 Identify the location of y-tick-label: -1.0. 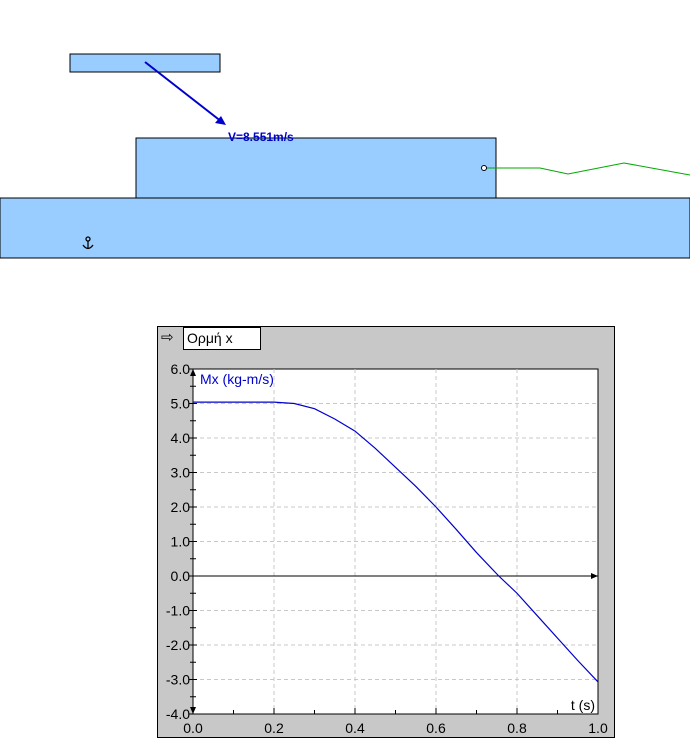
(178, 611).